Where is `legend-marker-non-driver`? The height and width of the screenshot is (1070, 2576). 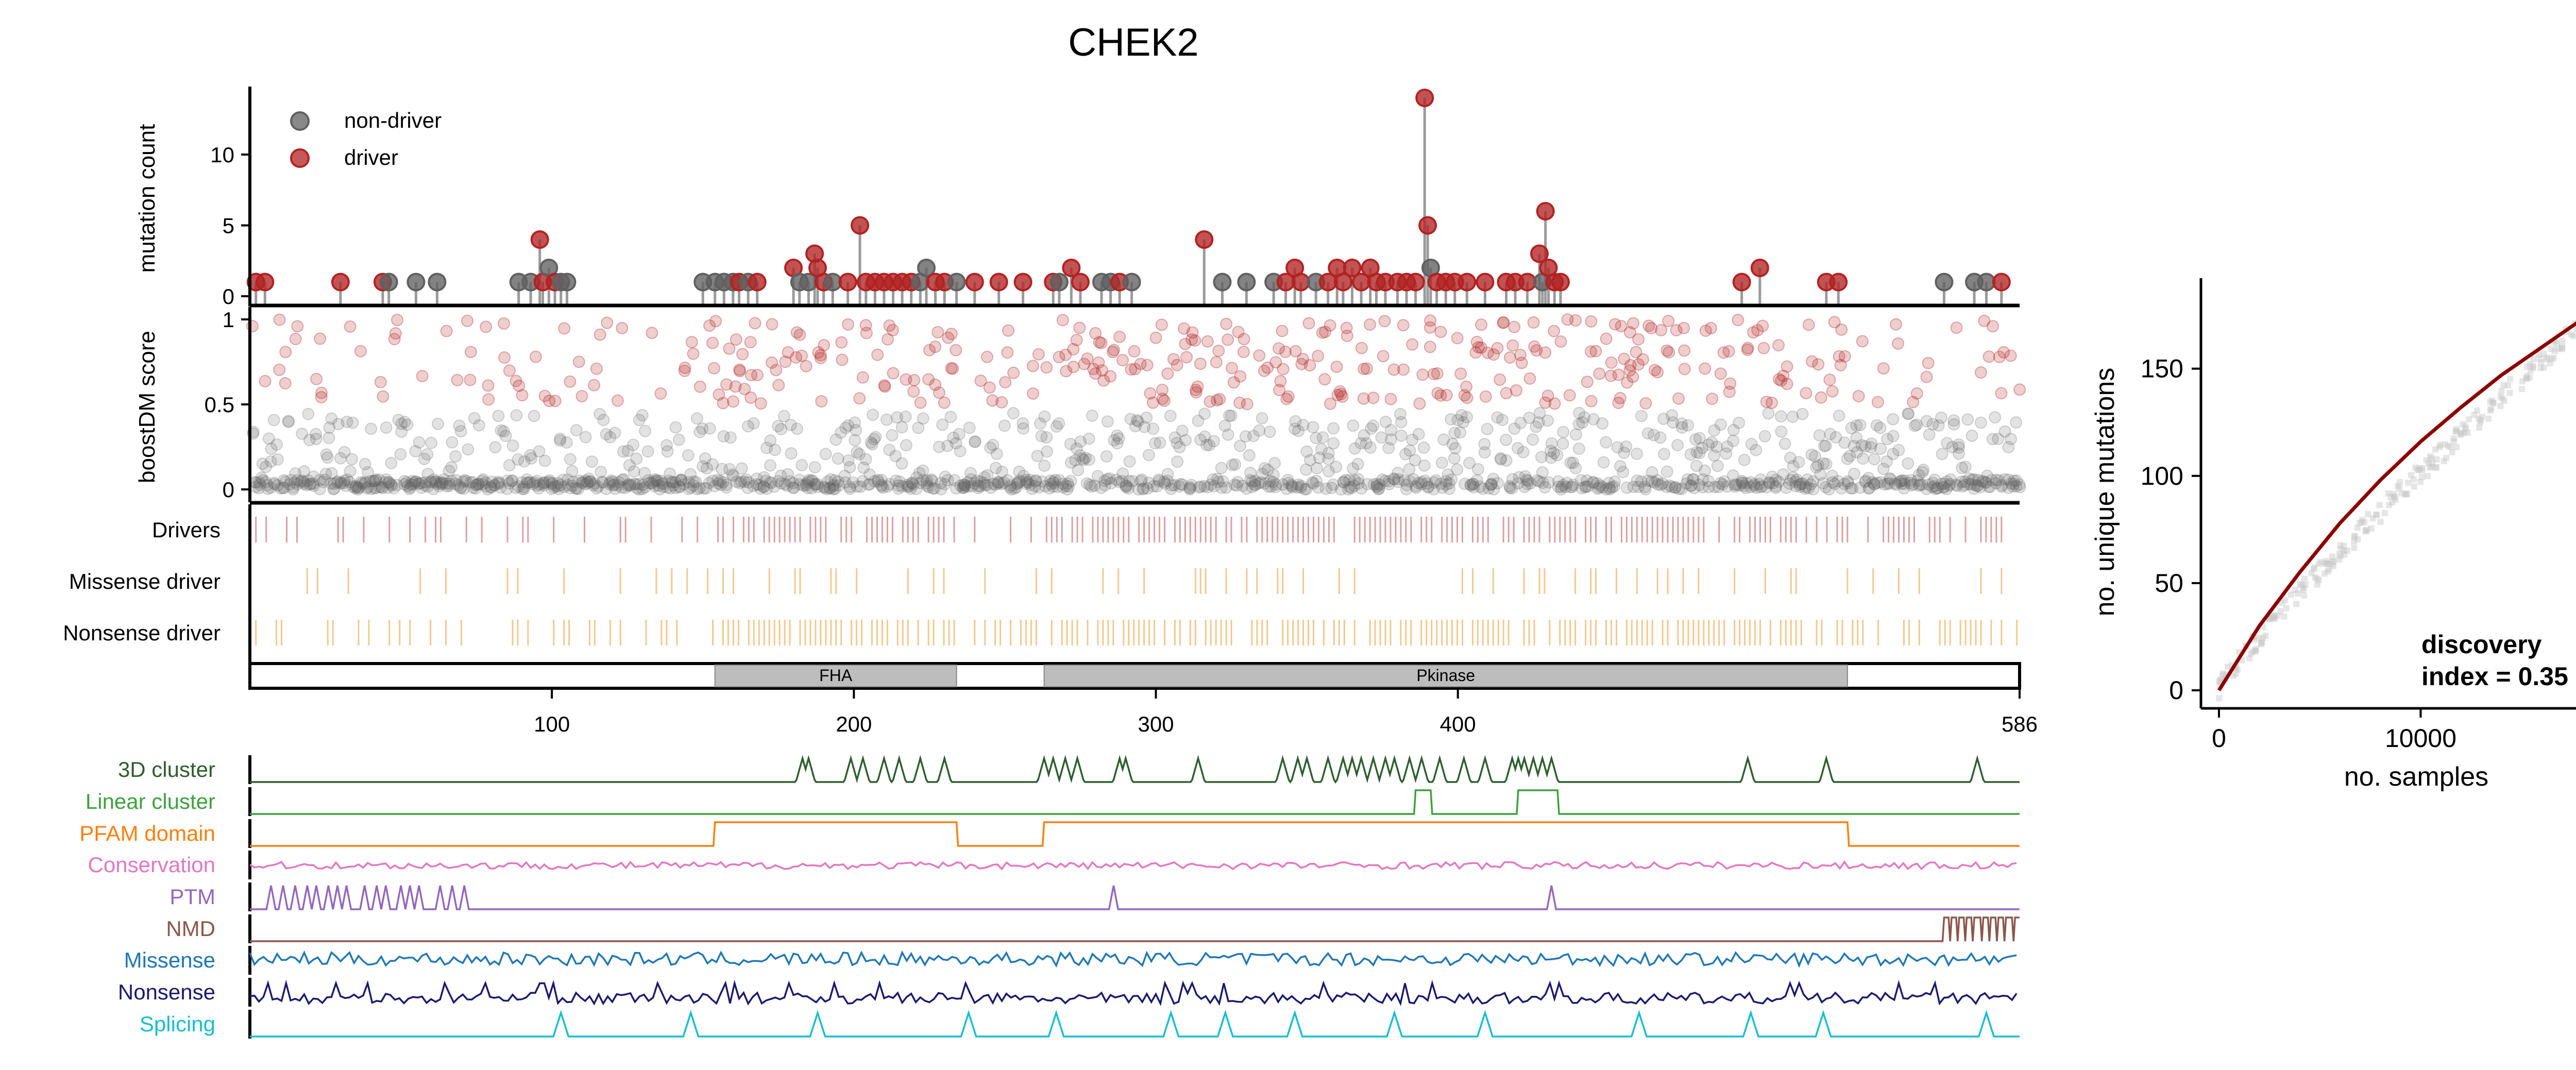
legend-marker-non-driver is located at coordinates (300, 121).